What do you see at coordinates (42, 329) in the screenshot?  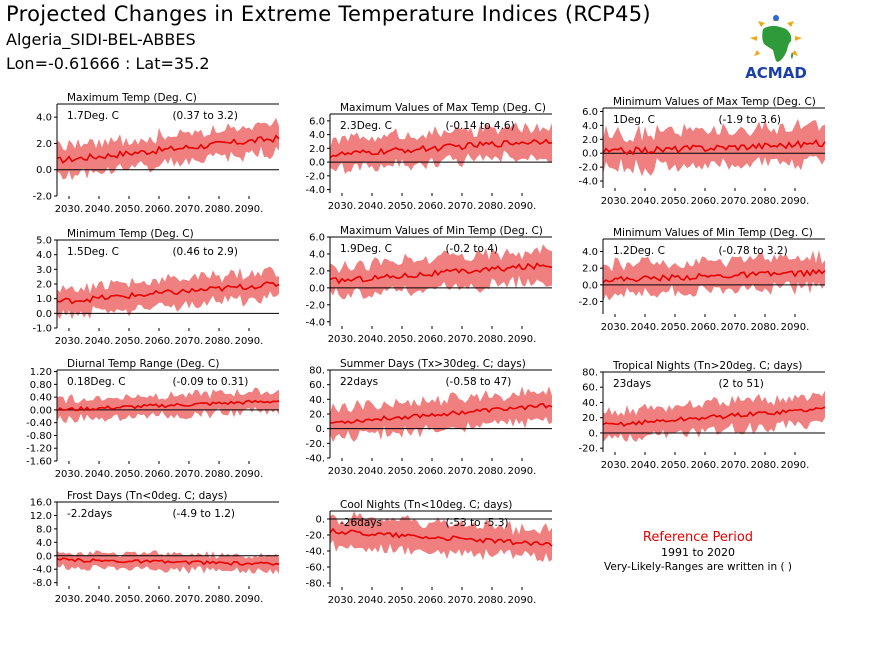 I see `y-tick-label: -1.0` at bounding box center [42, 329].